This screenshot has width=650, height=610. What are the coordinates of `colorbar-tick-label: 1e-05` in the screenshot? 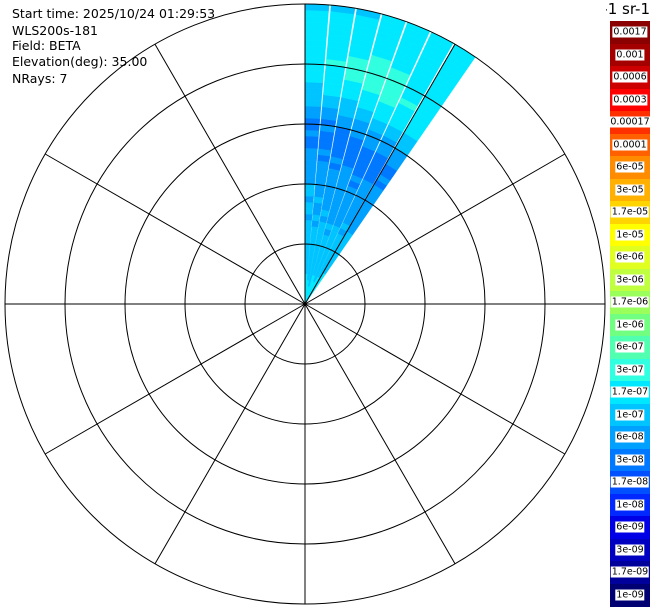 It's located at (630, 235).